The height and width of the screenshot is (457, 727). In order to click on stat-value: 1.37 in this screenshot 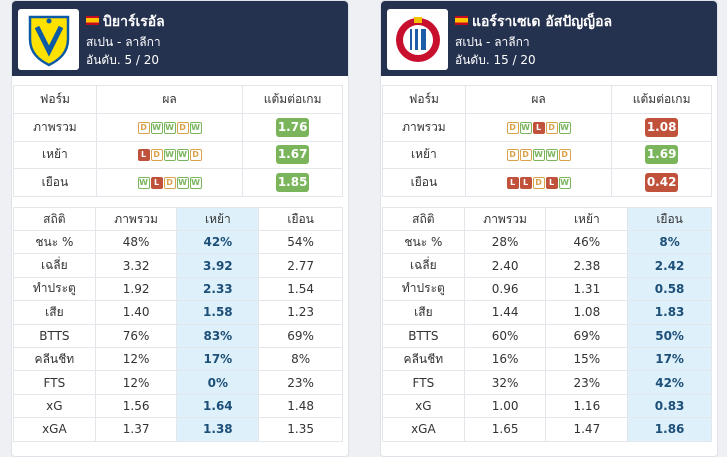, I will do `click(136, 429)`.